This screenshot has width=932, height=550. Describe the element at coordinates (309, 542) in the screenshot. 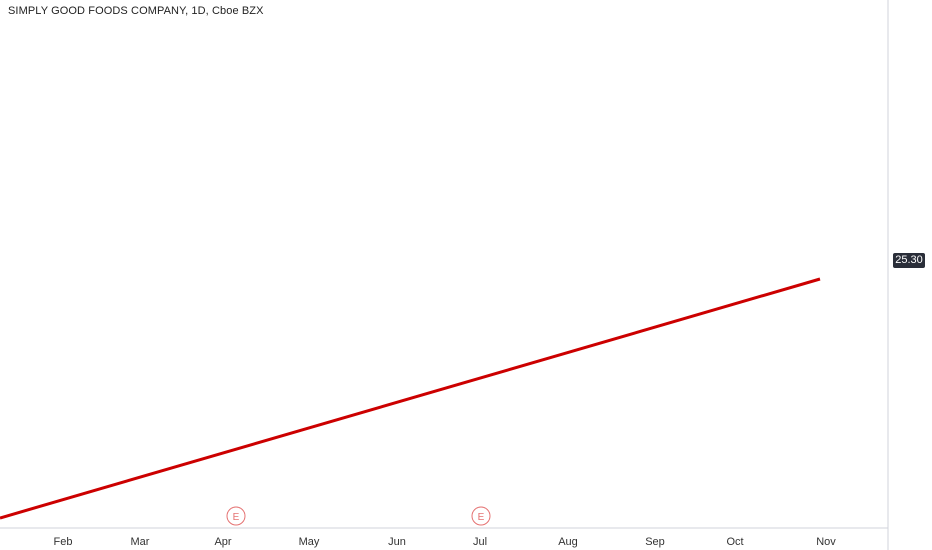

I see `x-tick-label: May` at that location.